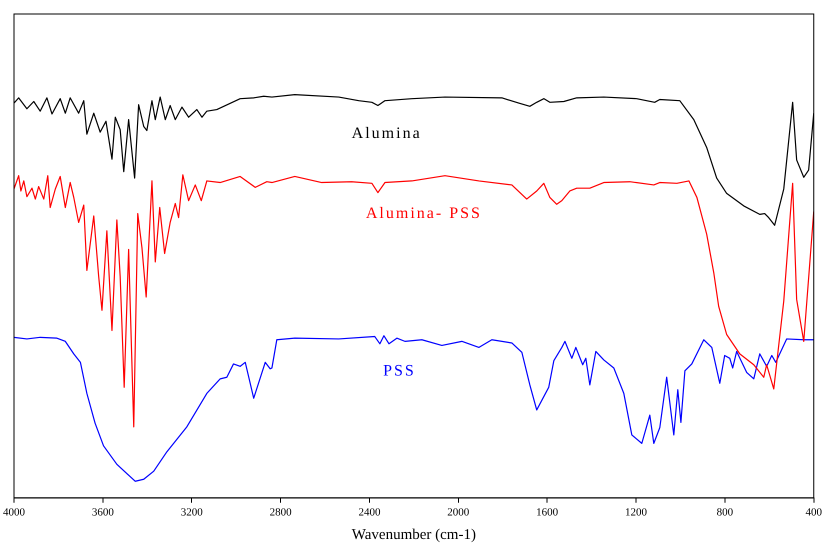  Describe the element at coordinates (281, 512) in the screenshot. I see `x-tick-label: 2800` at that location.